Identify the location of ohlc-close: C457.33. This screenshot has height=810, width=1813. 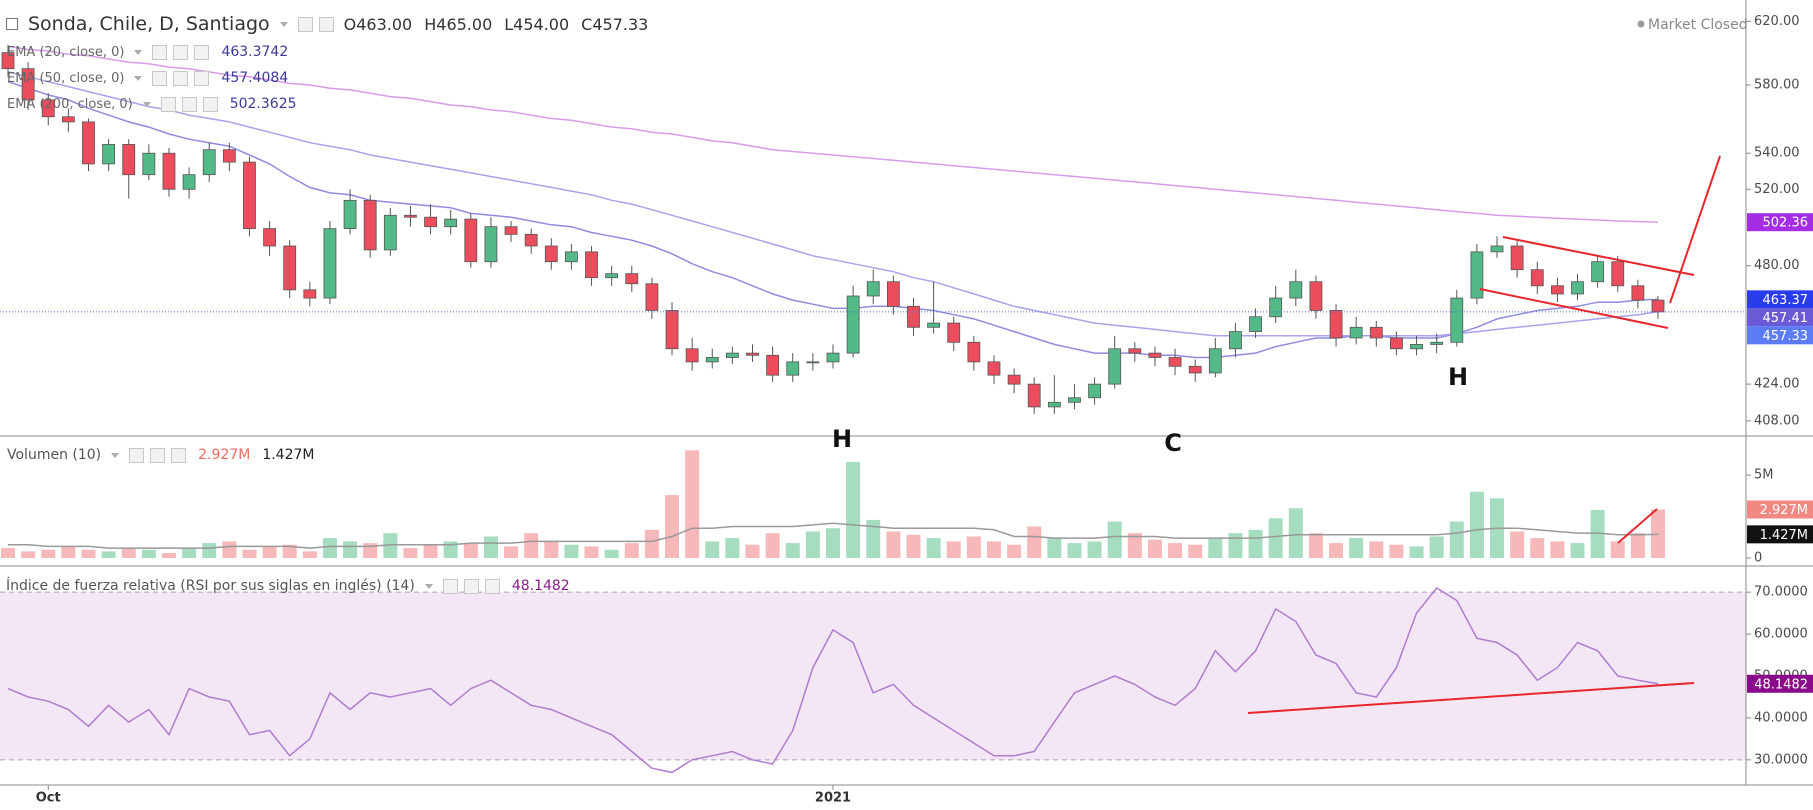
(615, 24).